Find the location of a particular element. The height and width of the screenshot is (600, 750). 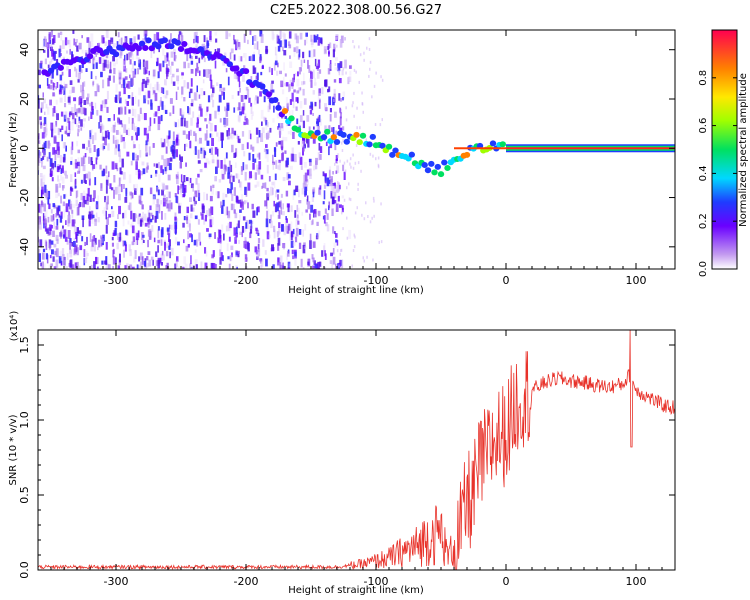

heatmap-ylabel: Frequency (Hz) is located at coordinates (13, 150).